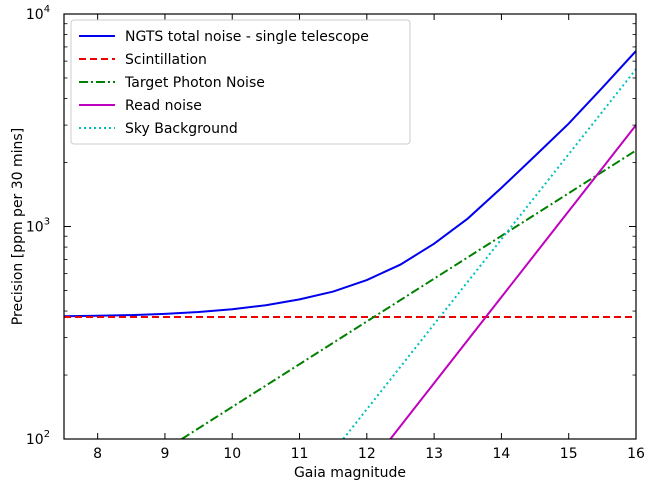  What do you see at coordinates (194, 83) in the screenshot?
I see `legend-entry-2: Target Photon Noise` at bounding box center [194, 83].